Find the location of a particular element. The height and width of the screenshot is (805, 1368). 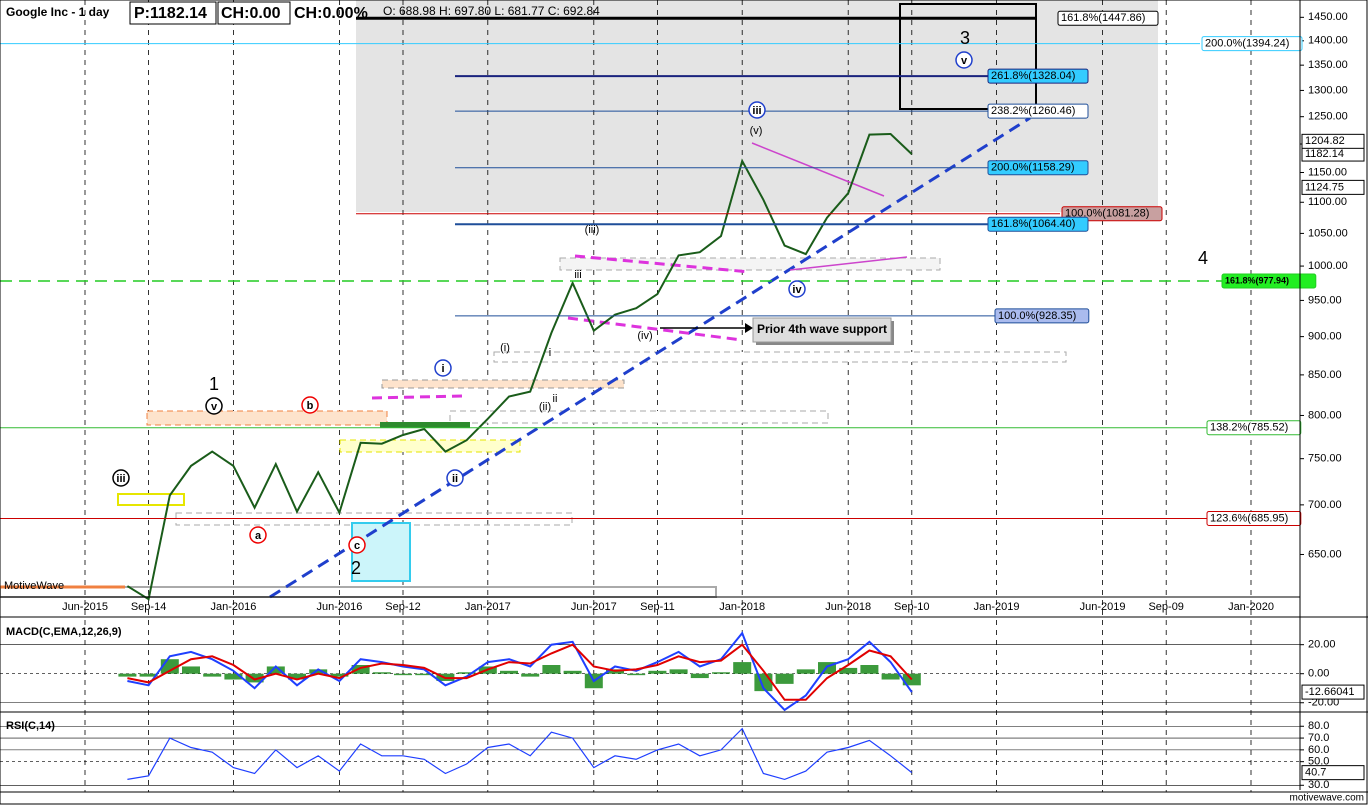

y-tick-label: 950.00 is located at coordinates (1325, 300).